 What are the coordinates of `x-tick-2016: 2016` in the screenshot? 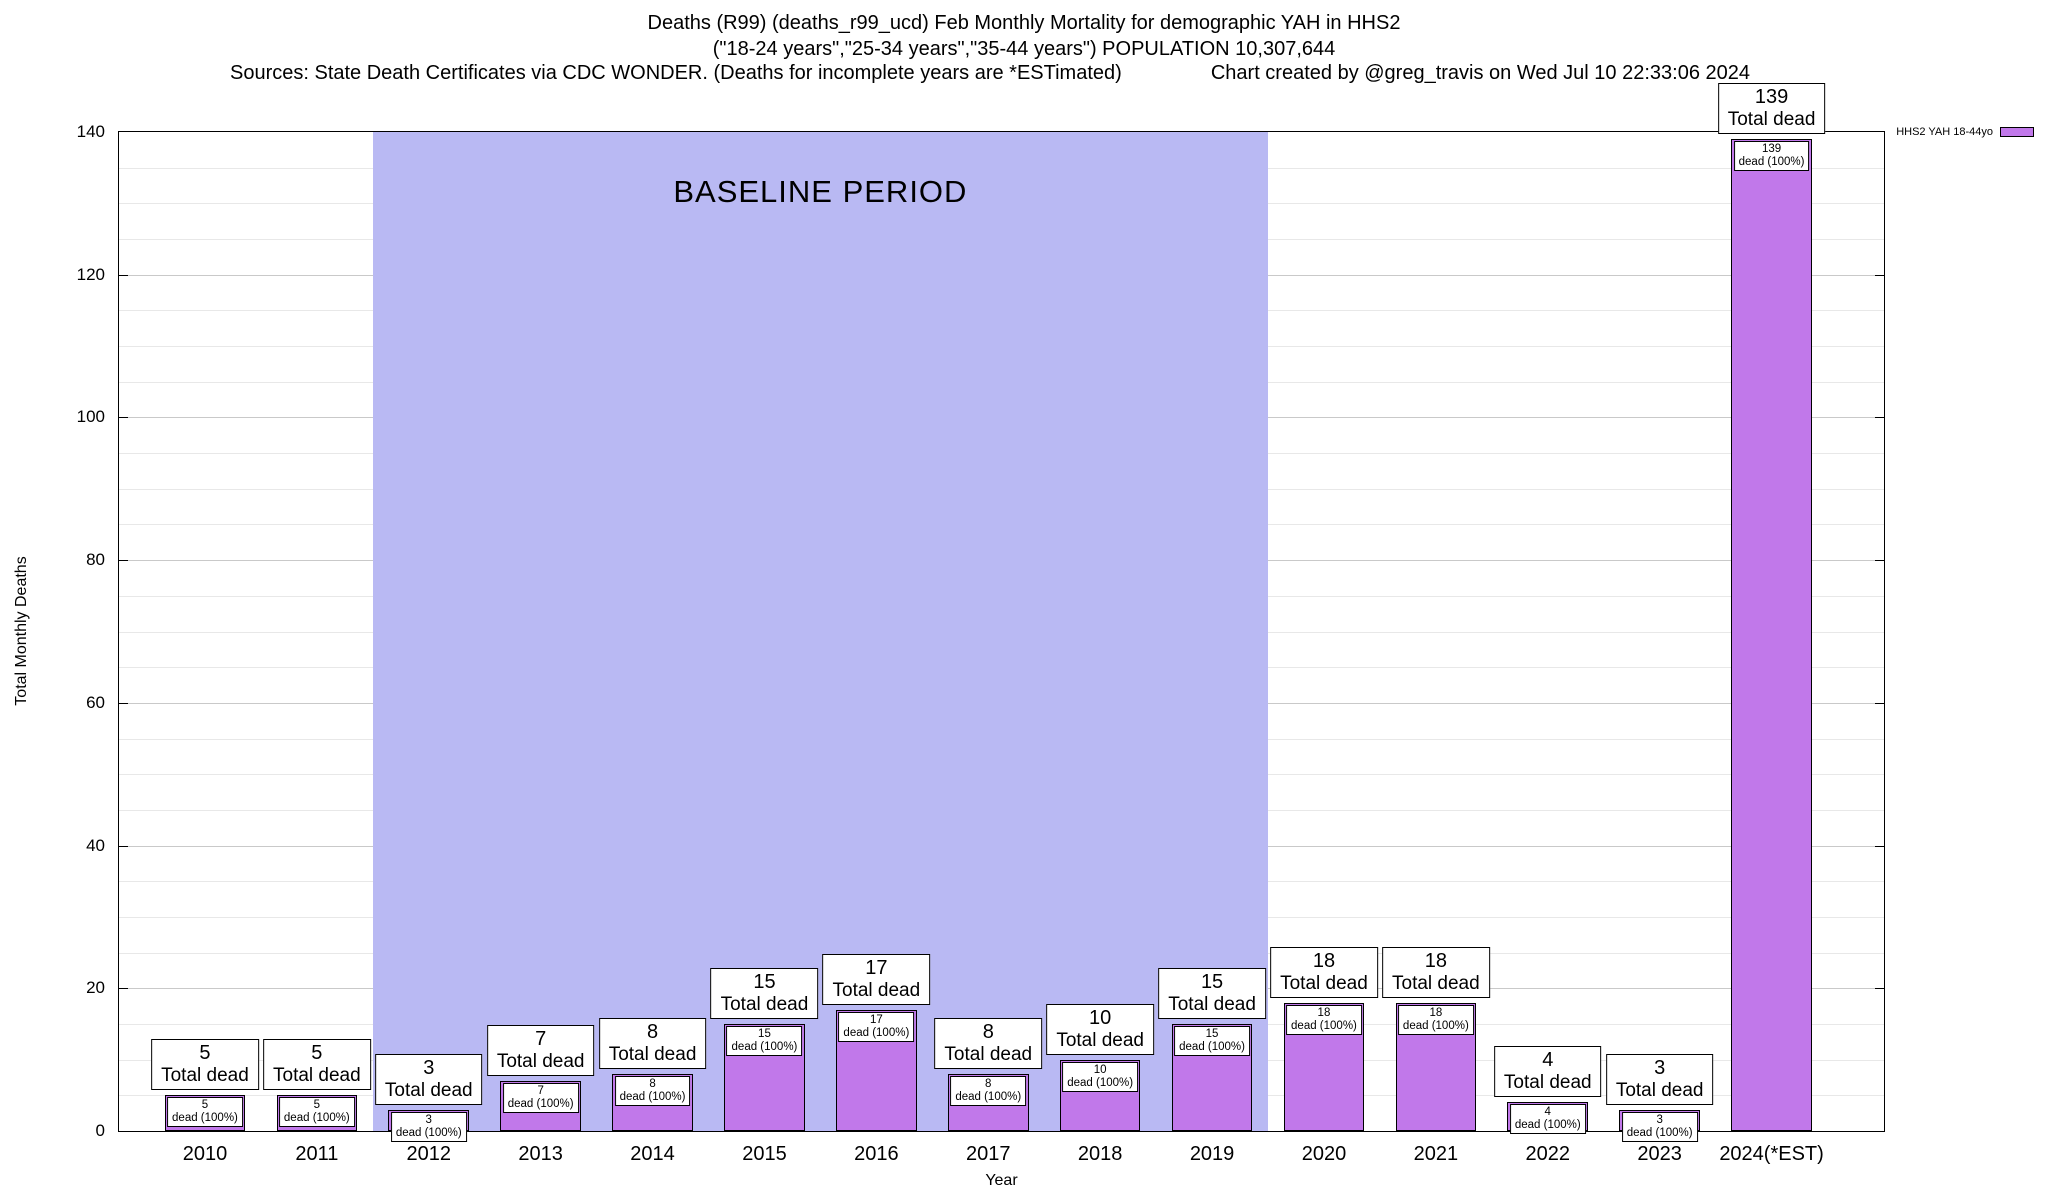 It's located at (876, 1154).